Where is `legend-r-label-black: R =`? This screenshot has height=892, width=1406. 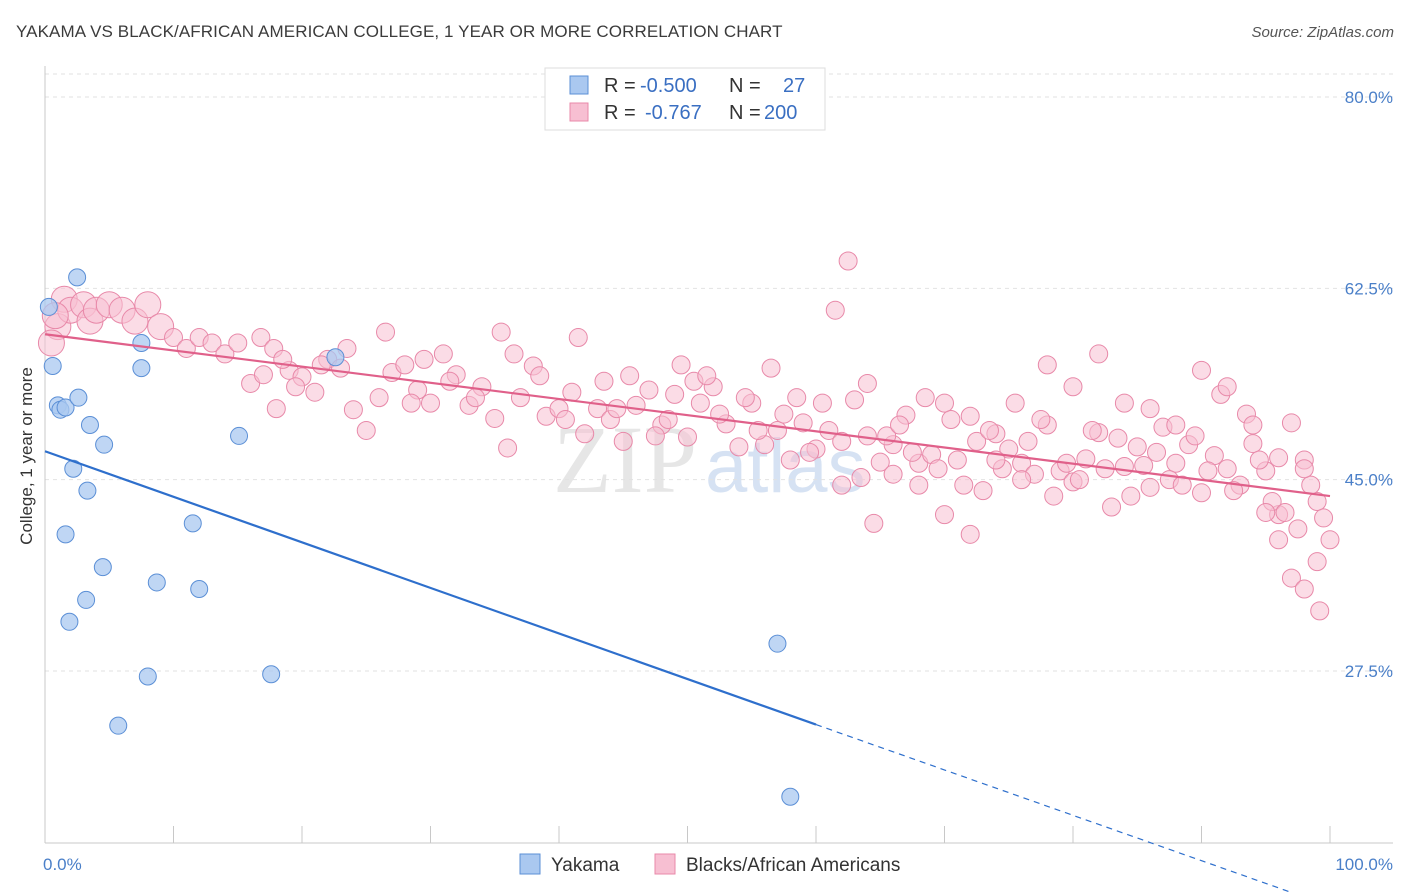 legend-r-label-black: R = is located at coordinates (620, 113).